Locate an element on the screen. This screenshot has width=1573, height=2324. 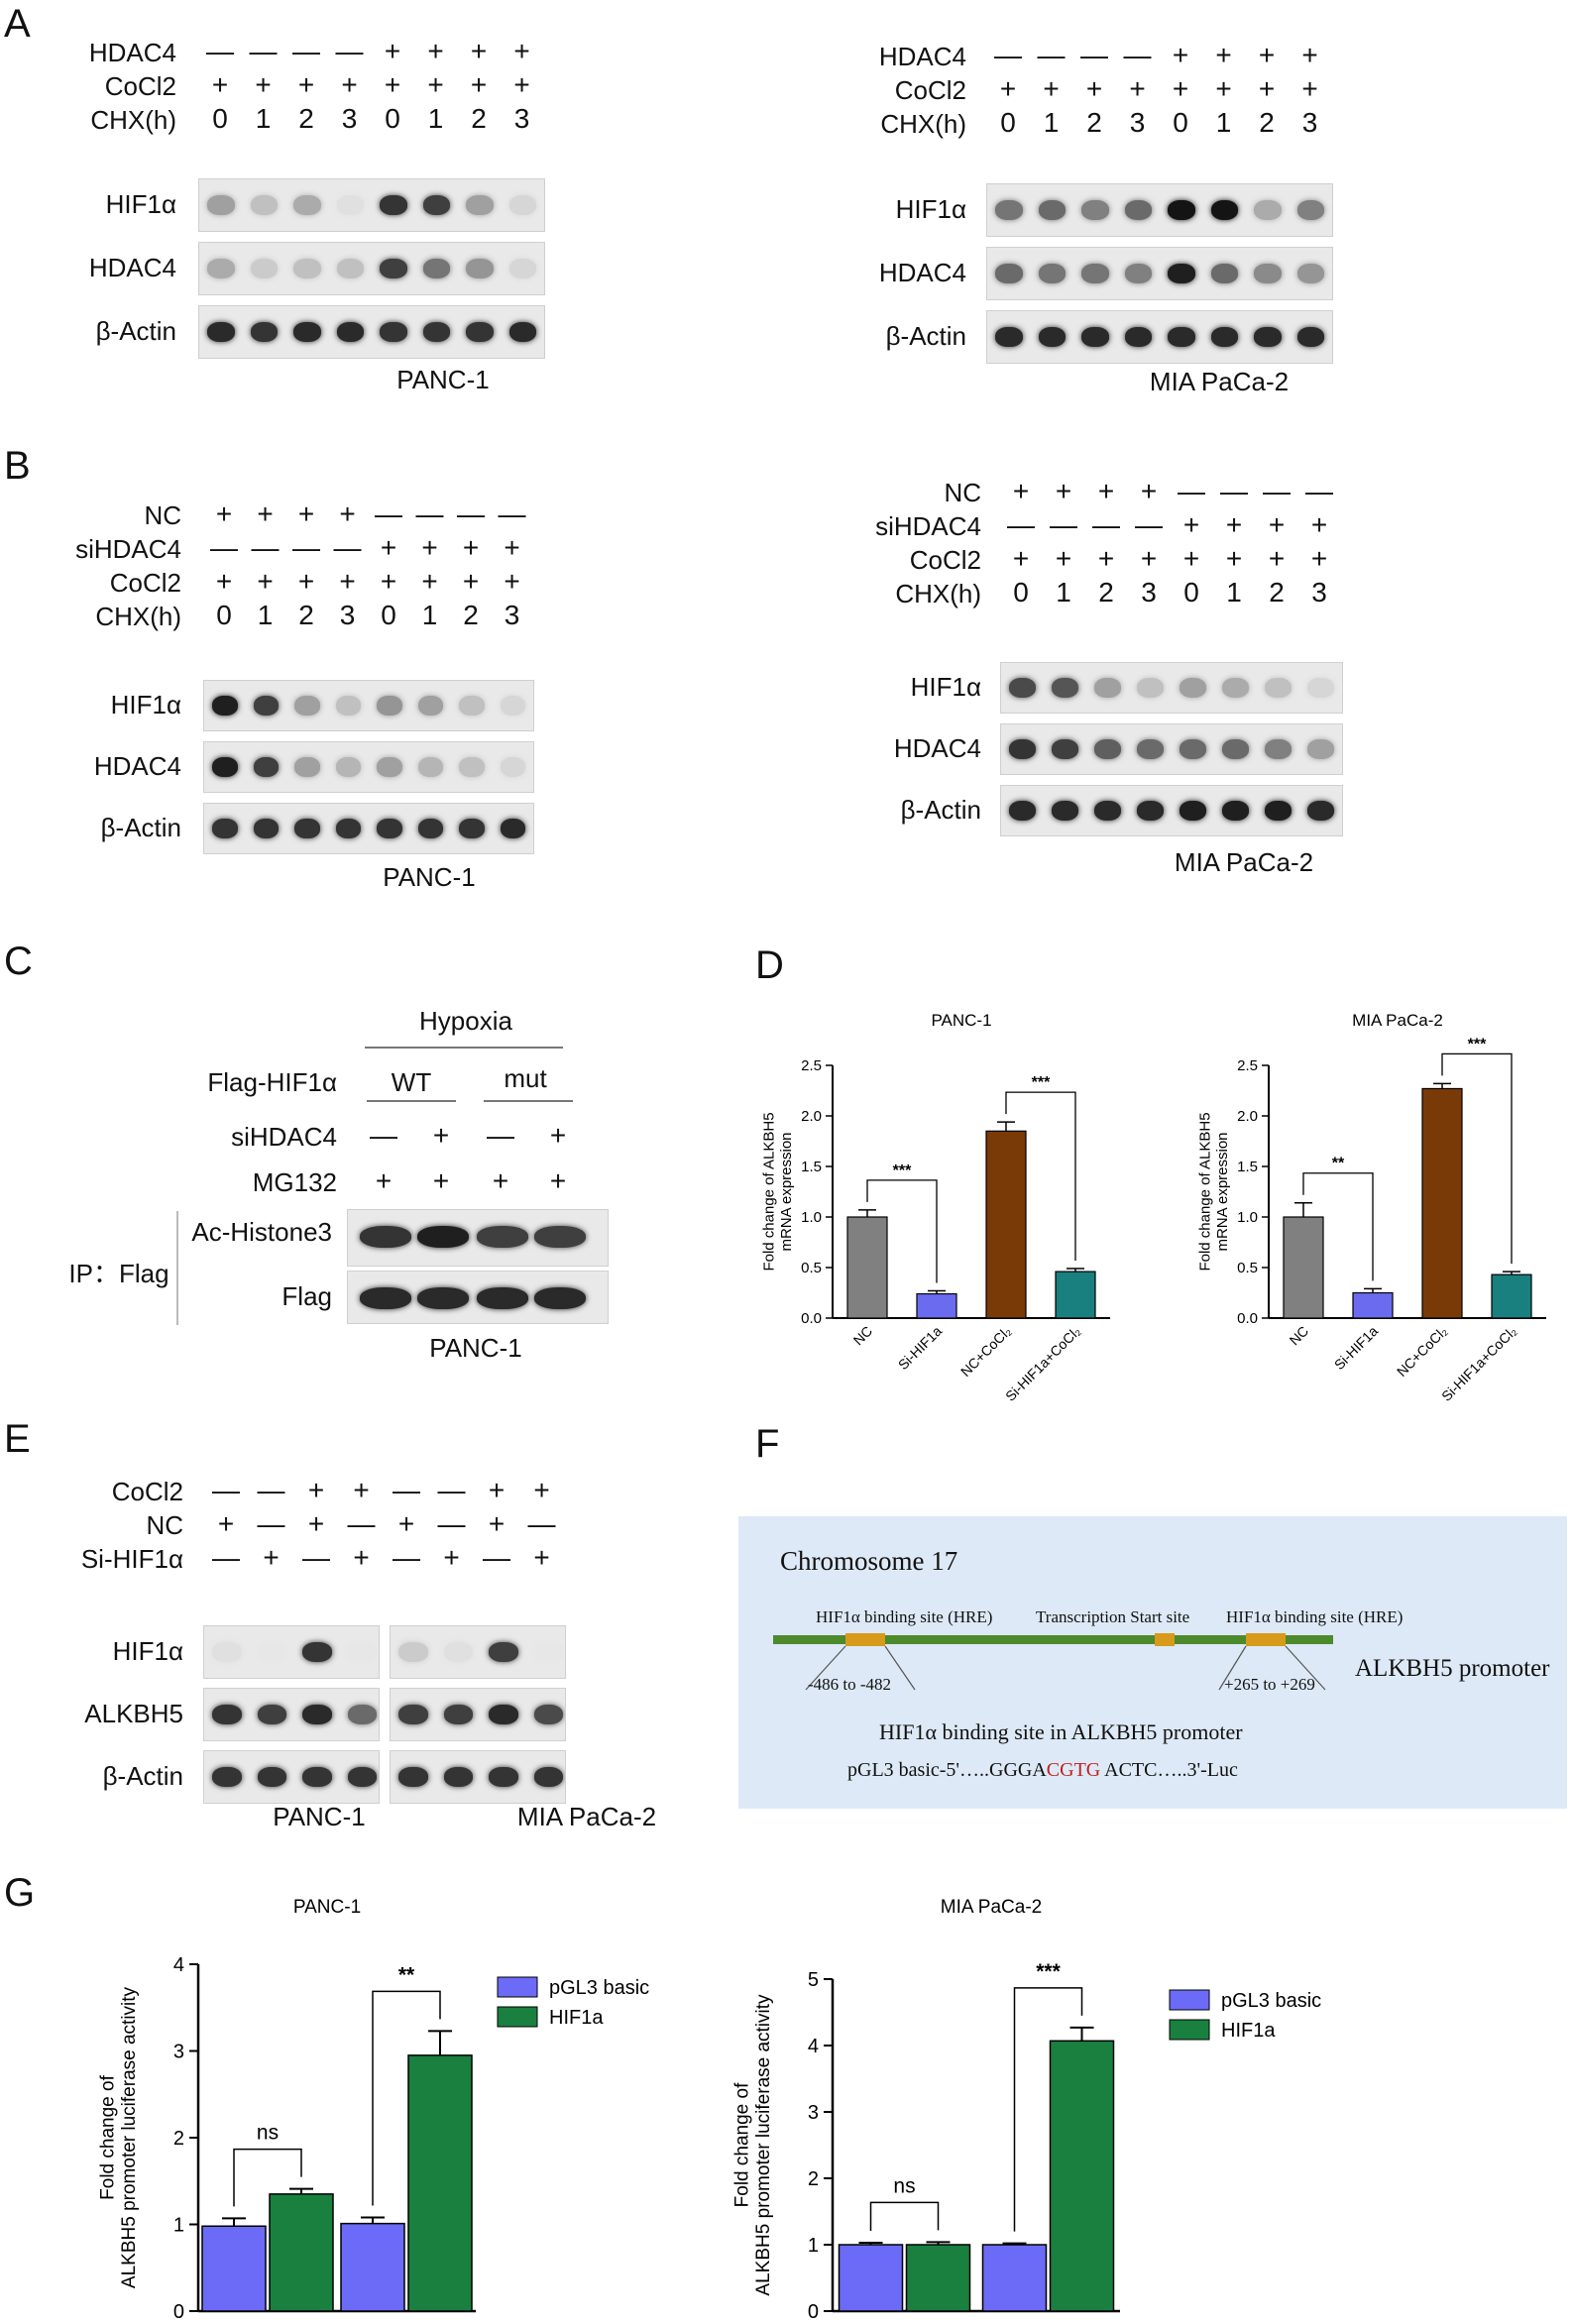
row-label: Si-HIF1α is located at coordinates (131, 1559).